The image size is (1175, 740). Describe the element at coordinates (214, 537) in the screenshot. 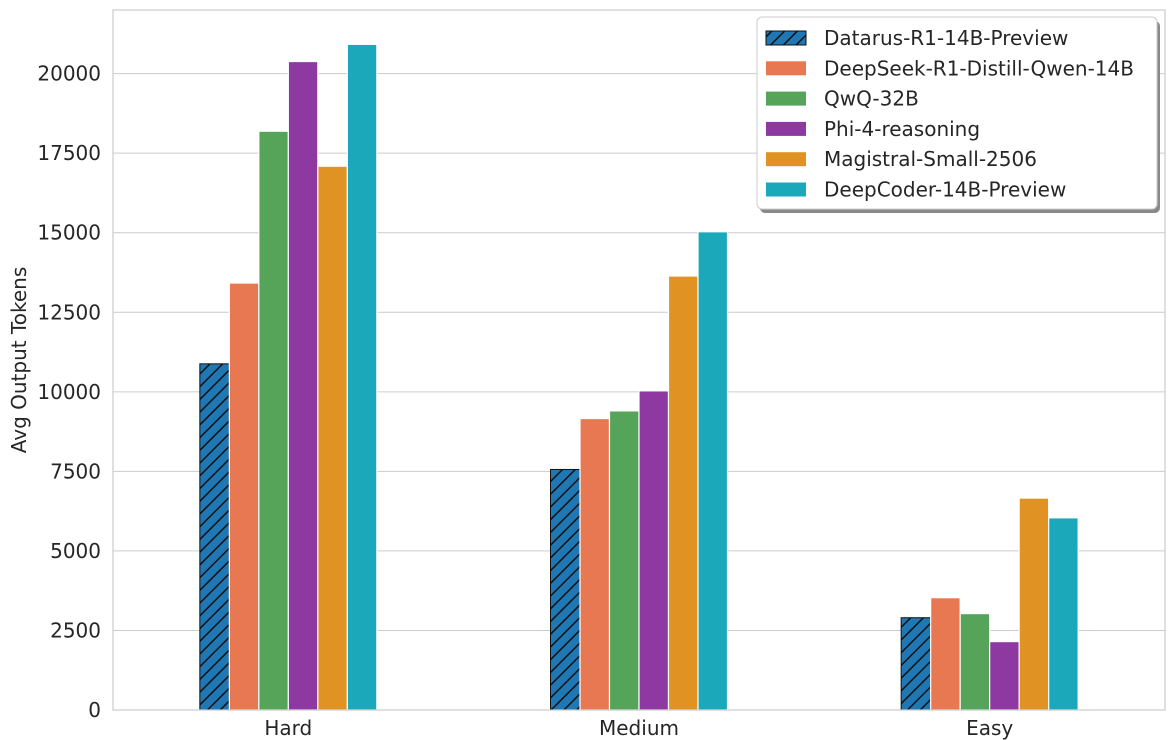

I see `bar-datarus-r1-14b-preview-hard` at that location.